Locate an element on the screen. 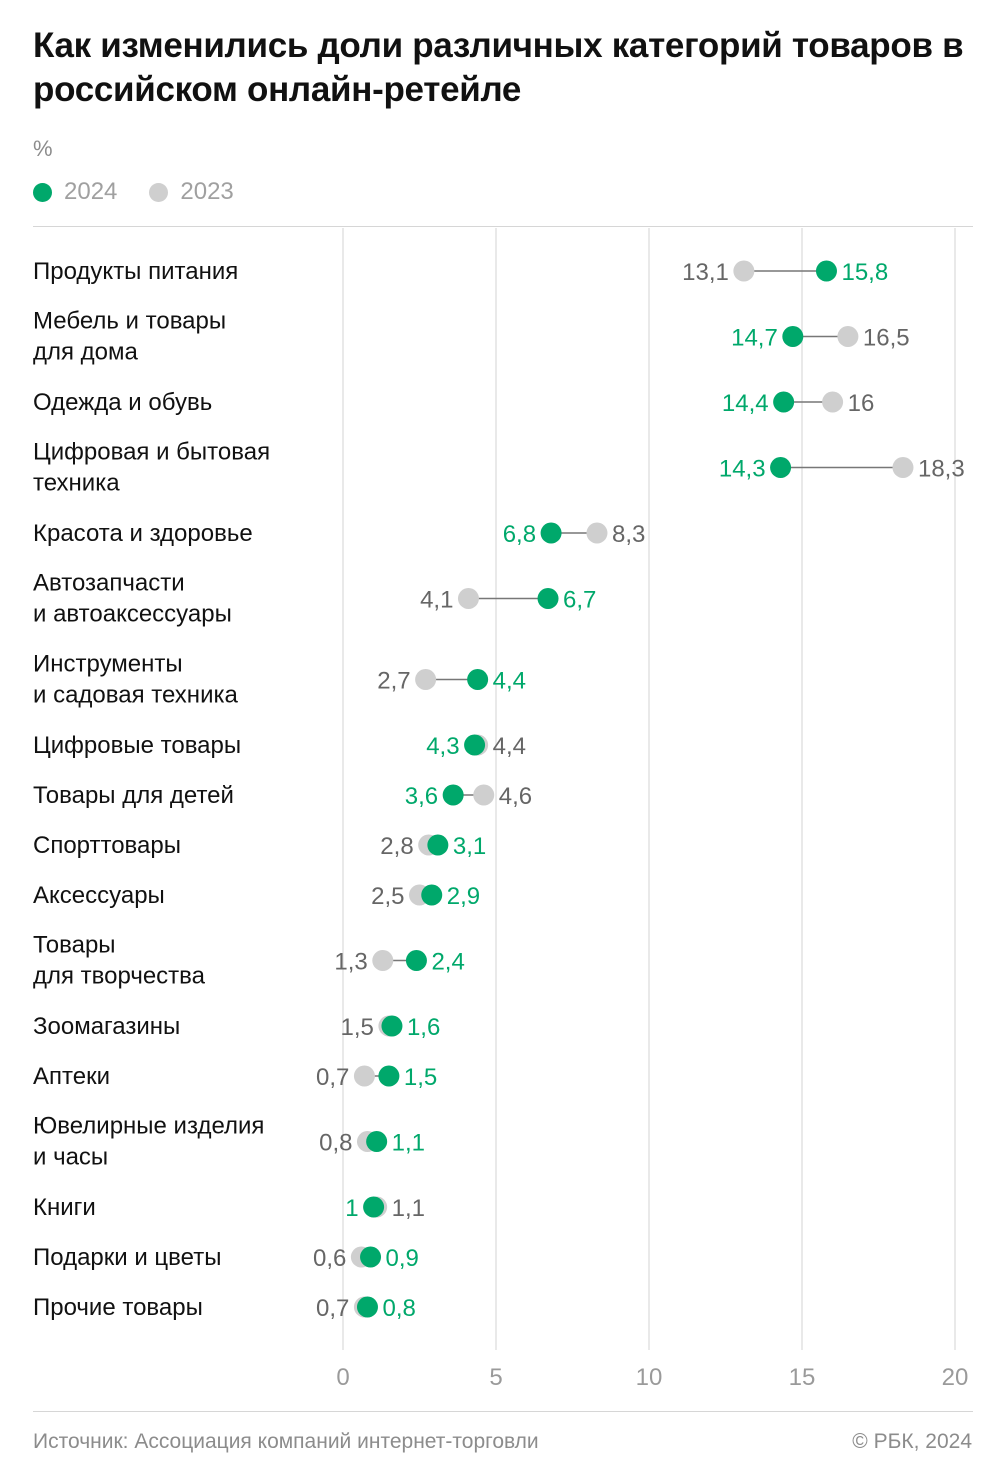 This screenshot has width=1005, height=1483. category-label-line: Автозапчасти is located at coordinates (109, 583).